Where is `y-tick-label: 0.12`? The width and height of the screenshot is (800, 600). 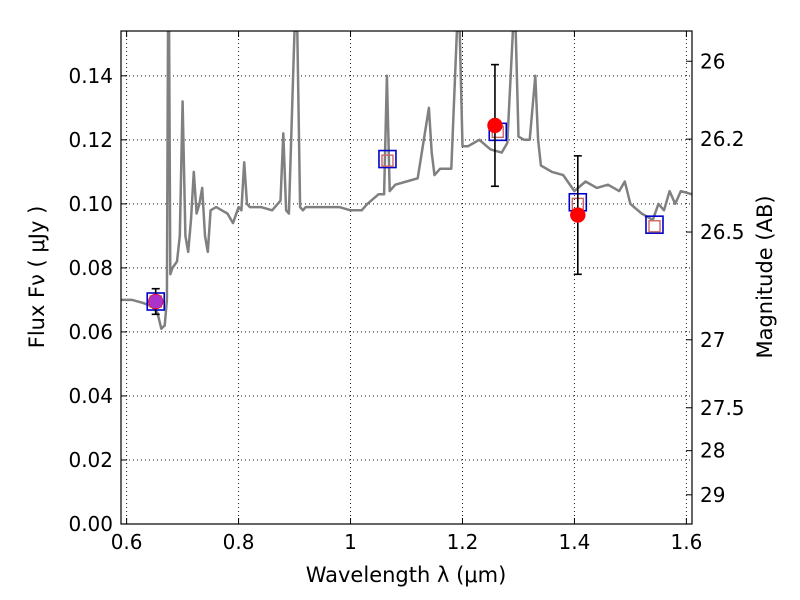 y-tick-label: 0.12 is located at coordinates (90, 140).